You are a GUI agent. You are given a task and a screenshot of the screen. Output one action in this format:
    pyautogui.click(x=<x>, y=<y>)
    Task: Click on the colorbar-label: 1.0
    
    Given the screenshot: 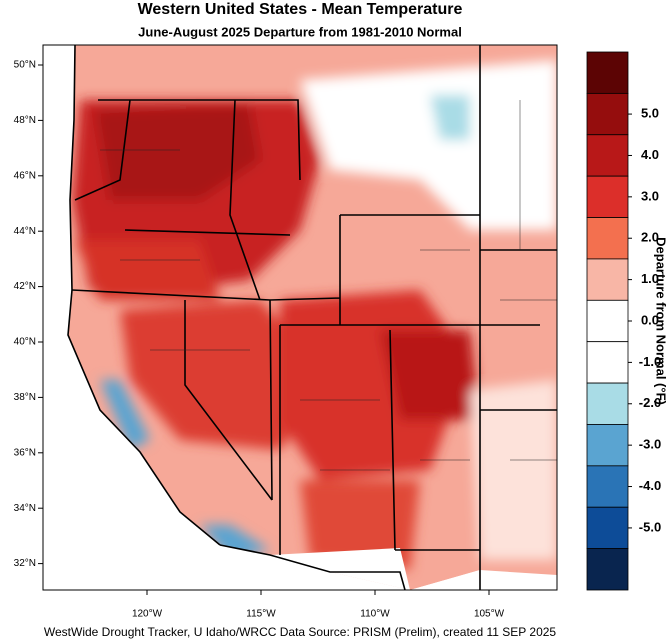 What is the action you would take?
    pyautogui.click(x=650, y=278)
    